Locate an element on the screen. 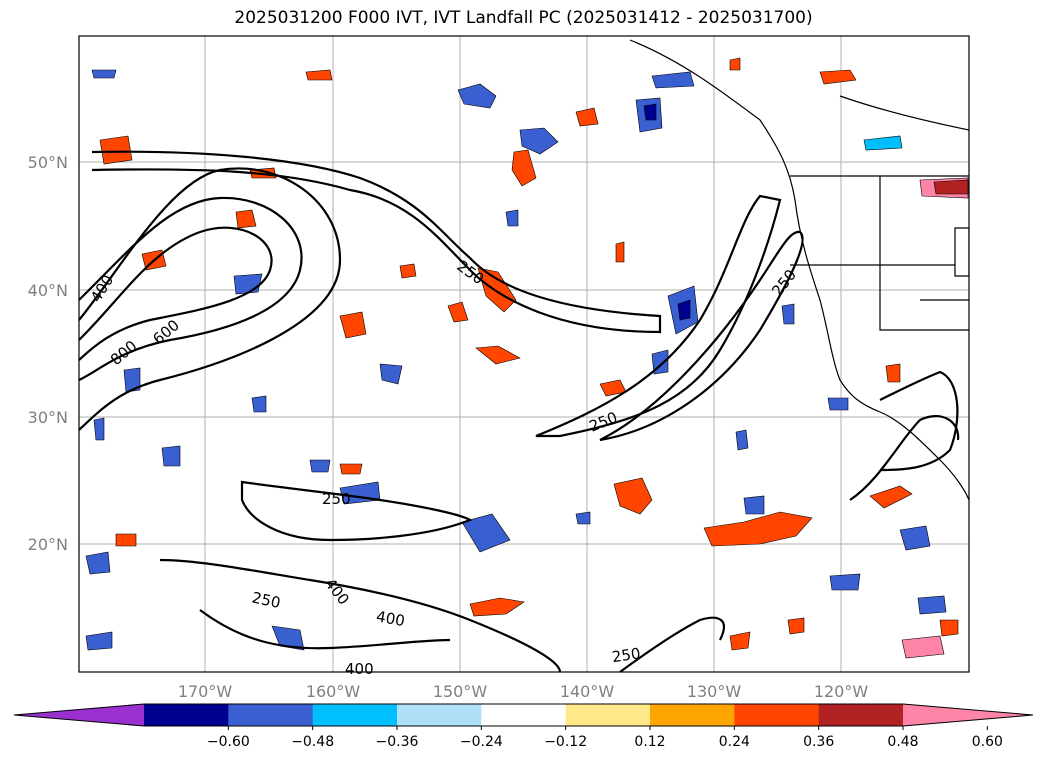  colorbar-tick-label: −0.36 is located at coordinates (397, 742).